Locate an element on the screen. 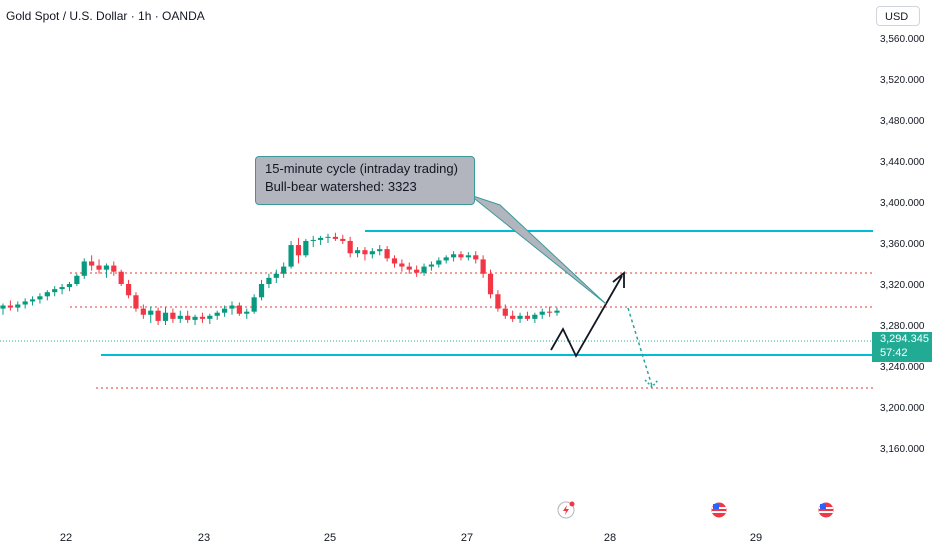 This screenshot has width=932, height=550. y-tick-label: 3,560.000 is located at coordinates (902, 39).